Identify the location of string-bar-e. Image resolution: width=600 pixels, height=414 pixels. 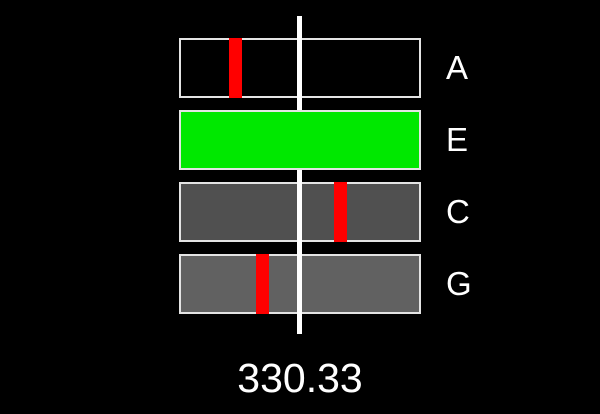
(300, 140).